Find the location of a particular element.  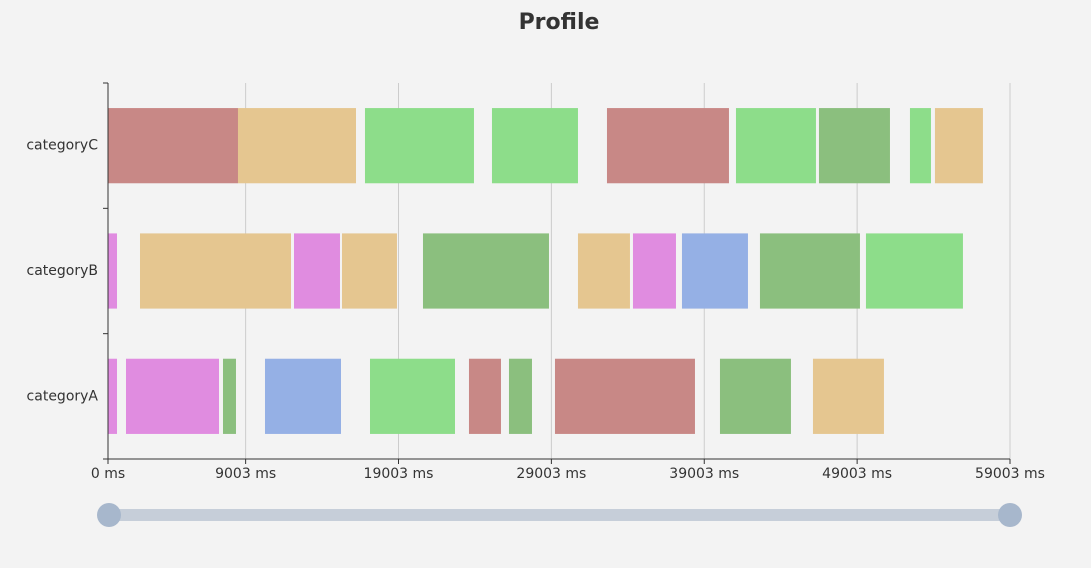

x-tick-label: 49003 ms is located at coordinates (857, 474).